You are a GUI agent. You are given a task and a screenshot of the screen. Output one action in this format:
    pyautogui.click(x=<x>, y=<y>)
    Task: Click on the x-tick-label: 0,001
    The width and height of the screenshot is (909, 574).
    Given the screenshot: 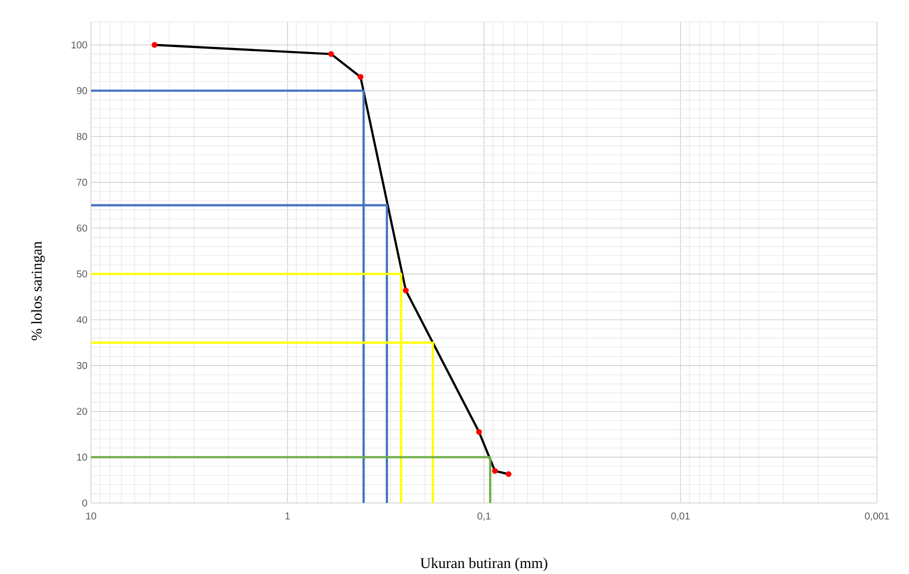 What is the action you would take?
    pyautogui.click(x=876, y=516)
    